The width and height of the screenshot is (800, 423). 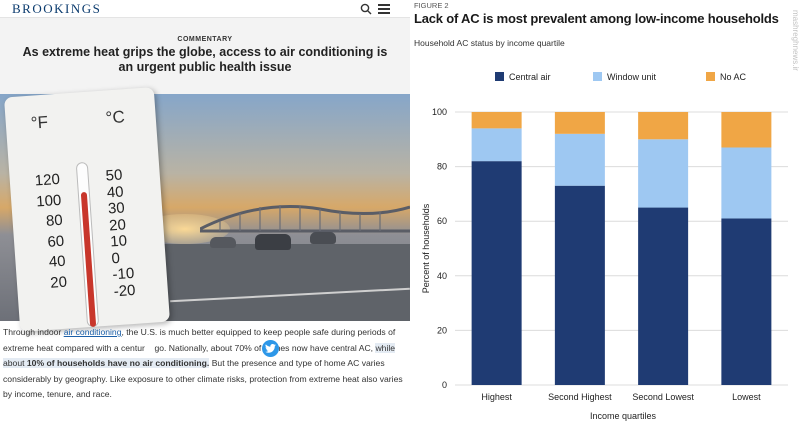 I want to click on paragraph-text: Through indoor, so click(x=33, y=332).